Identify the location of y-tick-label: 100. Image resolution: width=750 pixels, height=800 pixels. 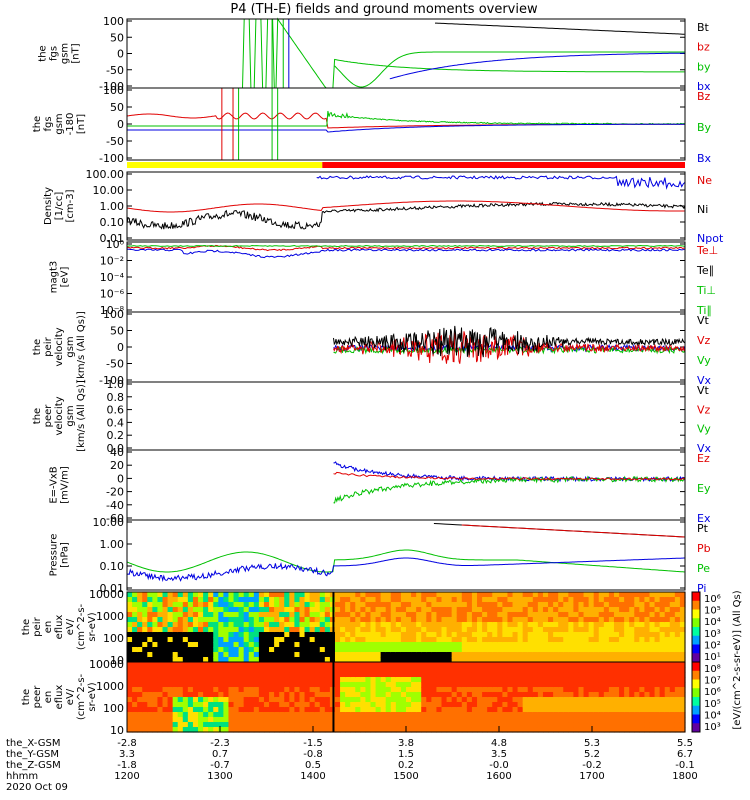
(113, 314).